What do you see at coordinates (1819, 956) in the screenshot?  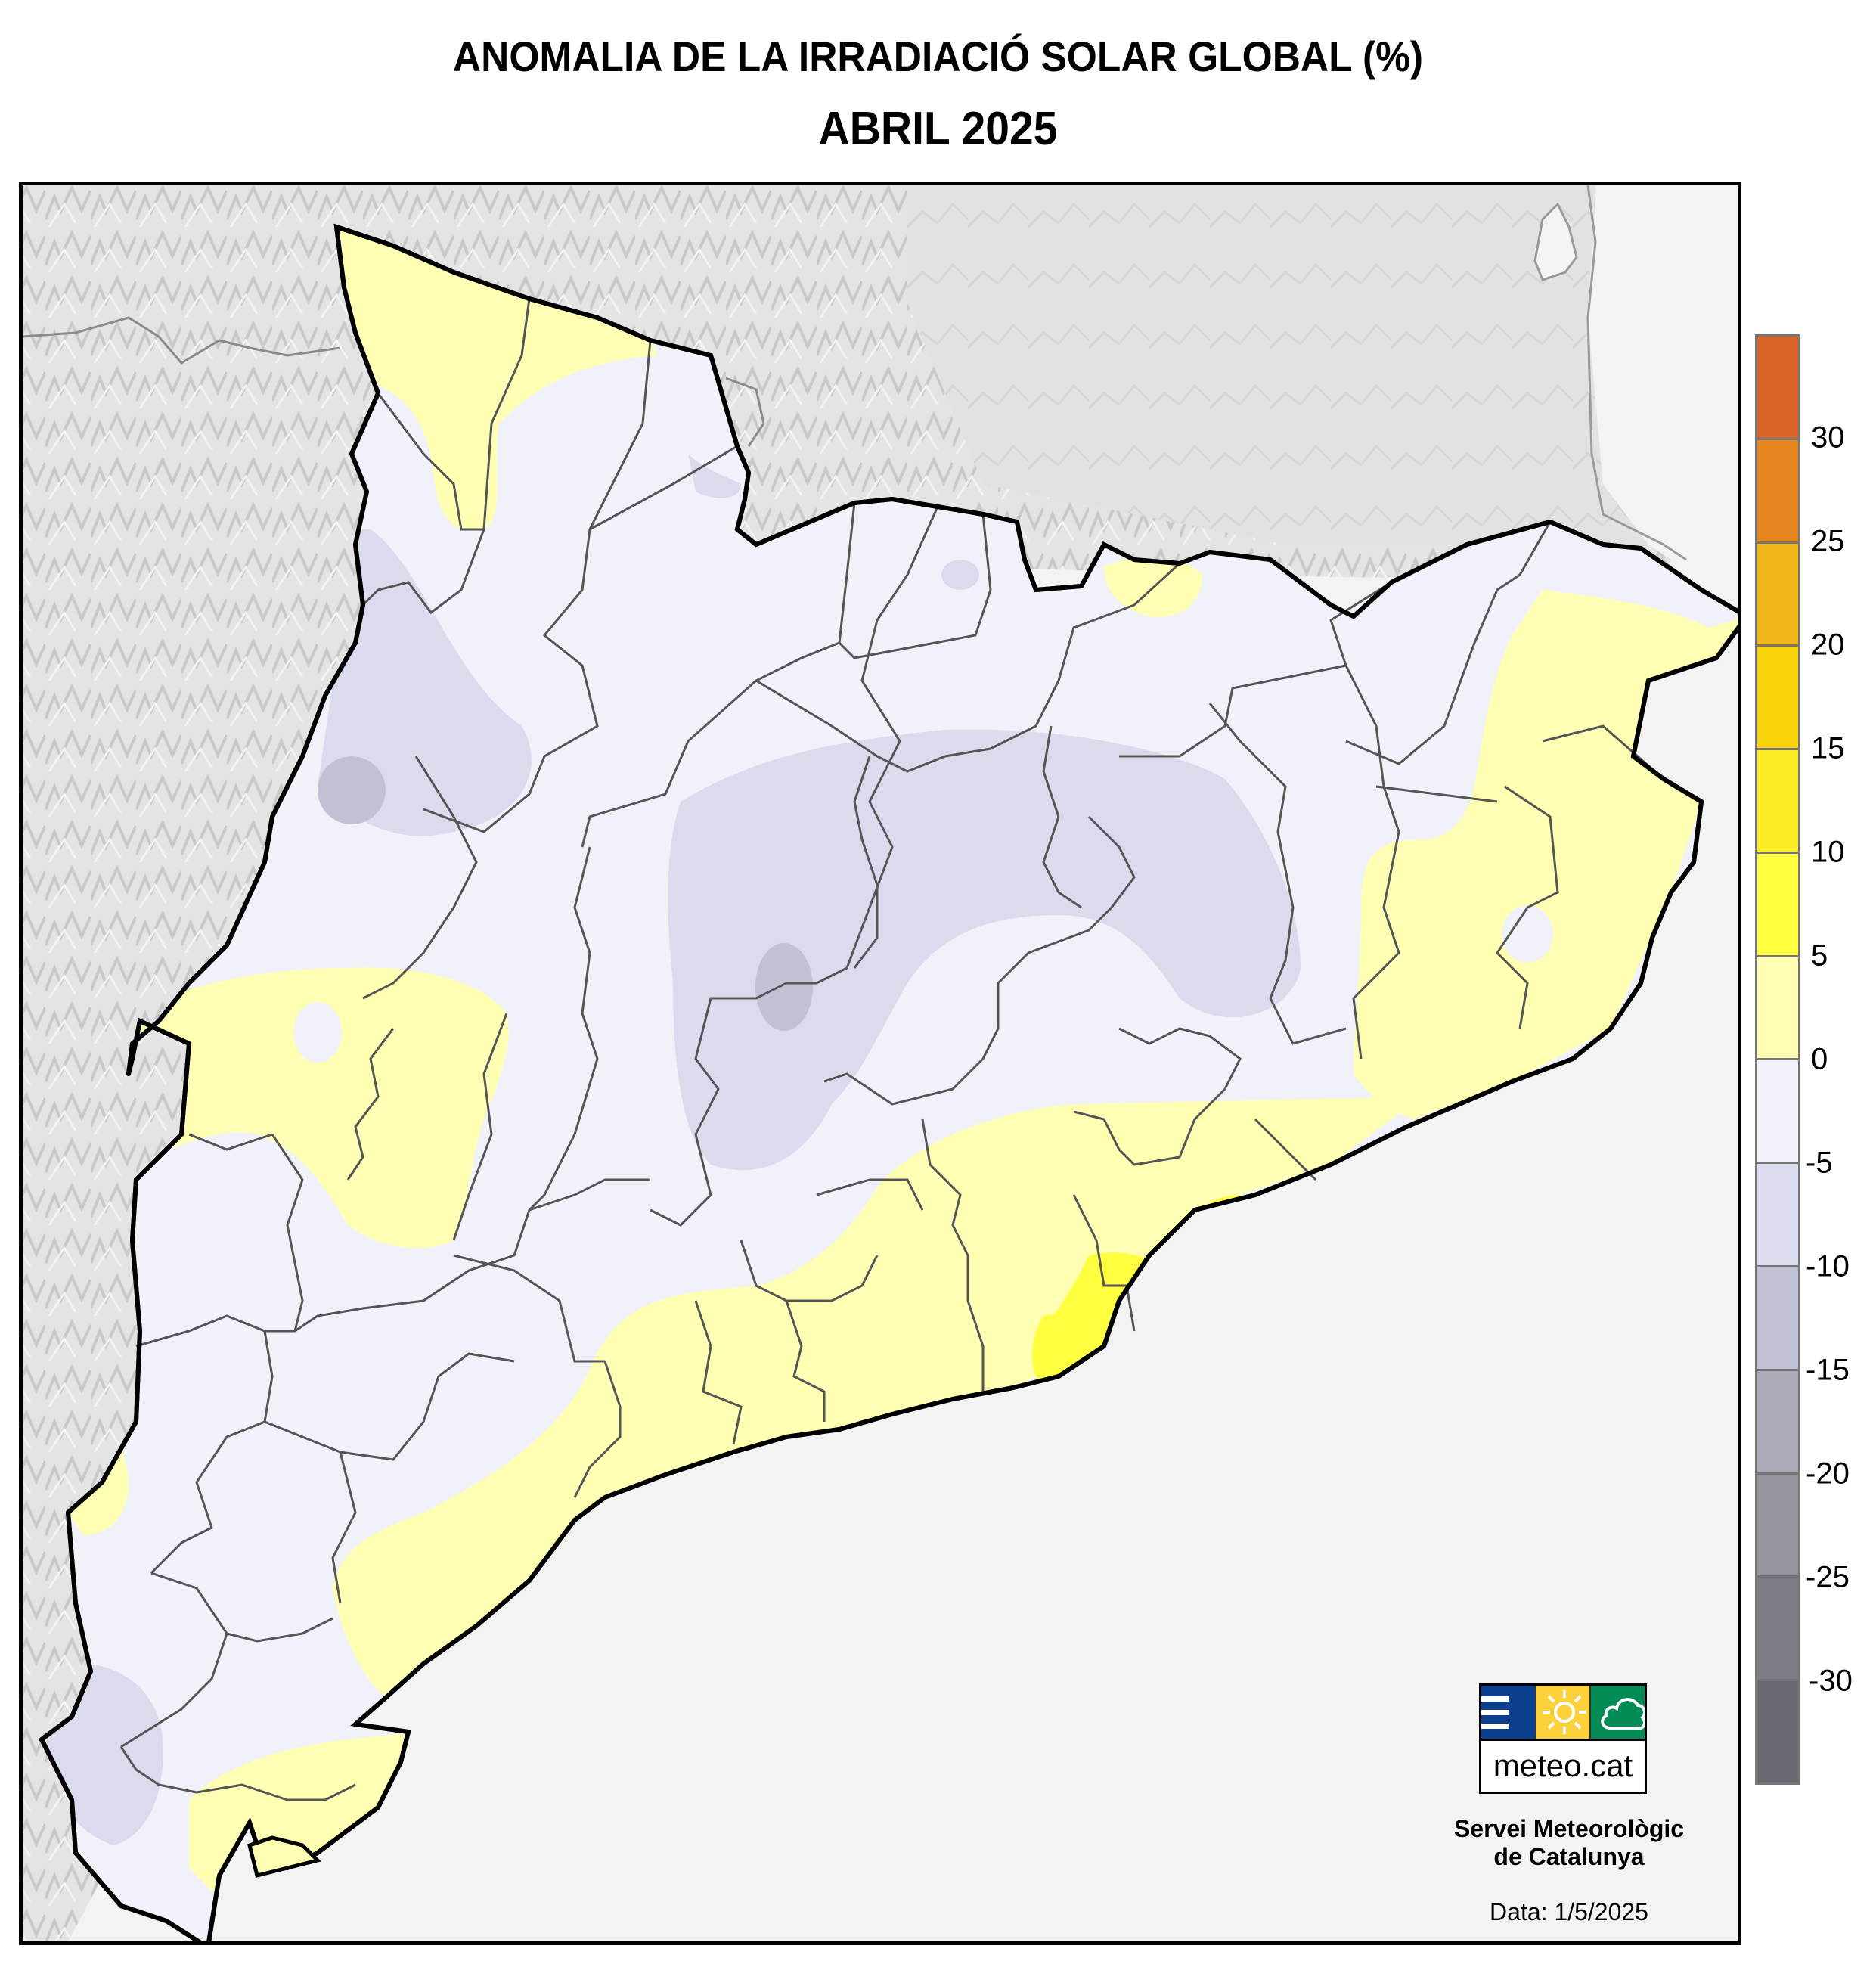 I see `colorbar-tick: 5` at bounding box center [1819, 956].